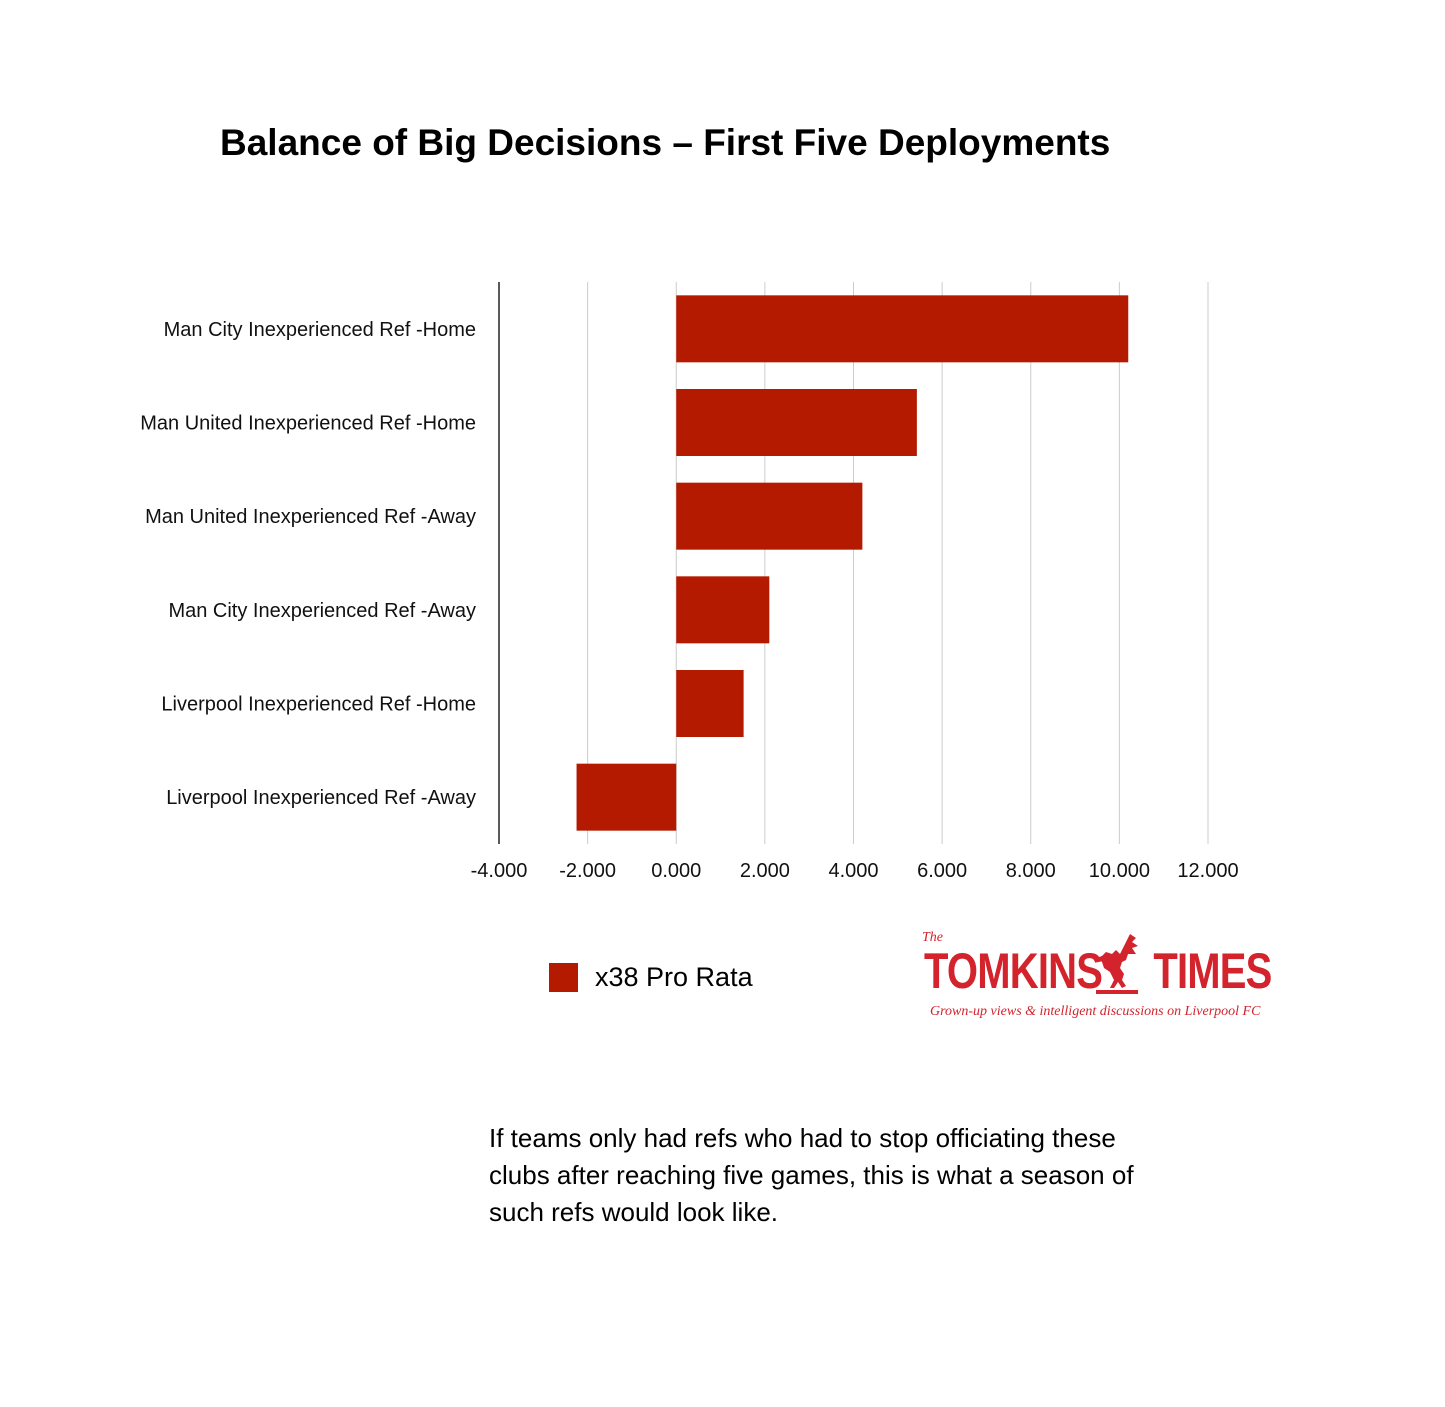  Describe the element at coordinates (942, 871) in the screenshot. I see `x-tick-label: 6.000` at that location.